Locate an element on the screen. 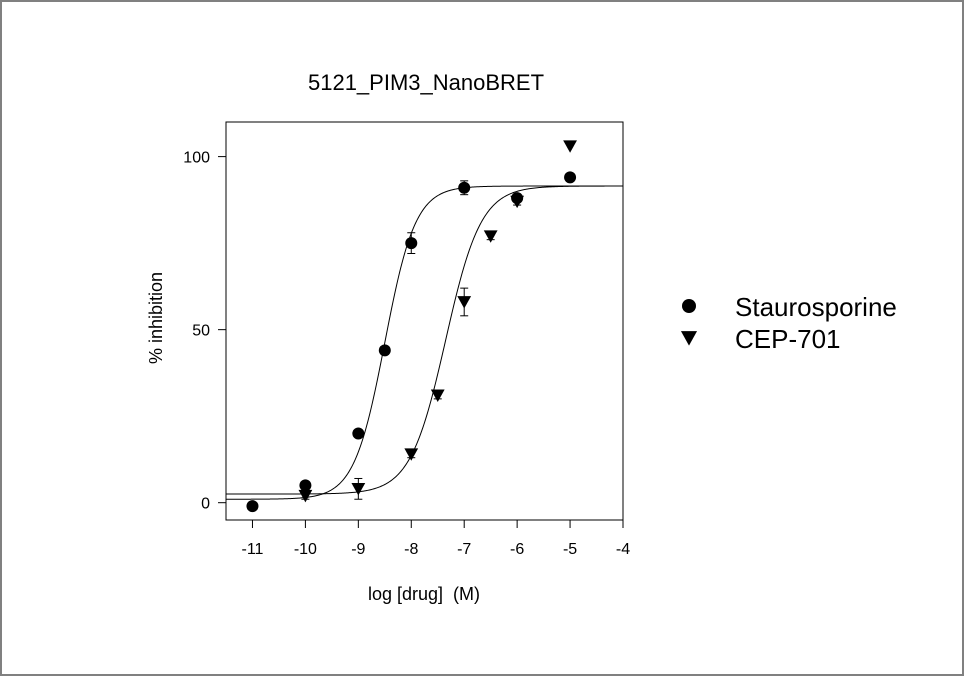  y-tick-label: 0 is located at coordinates (205, 504).